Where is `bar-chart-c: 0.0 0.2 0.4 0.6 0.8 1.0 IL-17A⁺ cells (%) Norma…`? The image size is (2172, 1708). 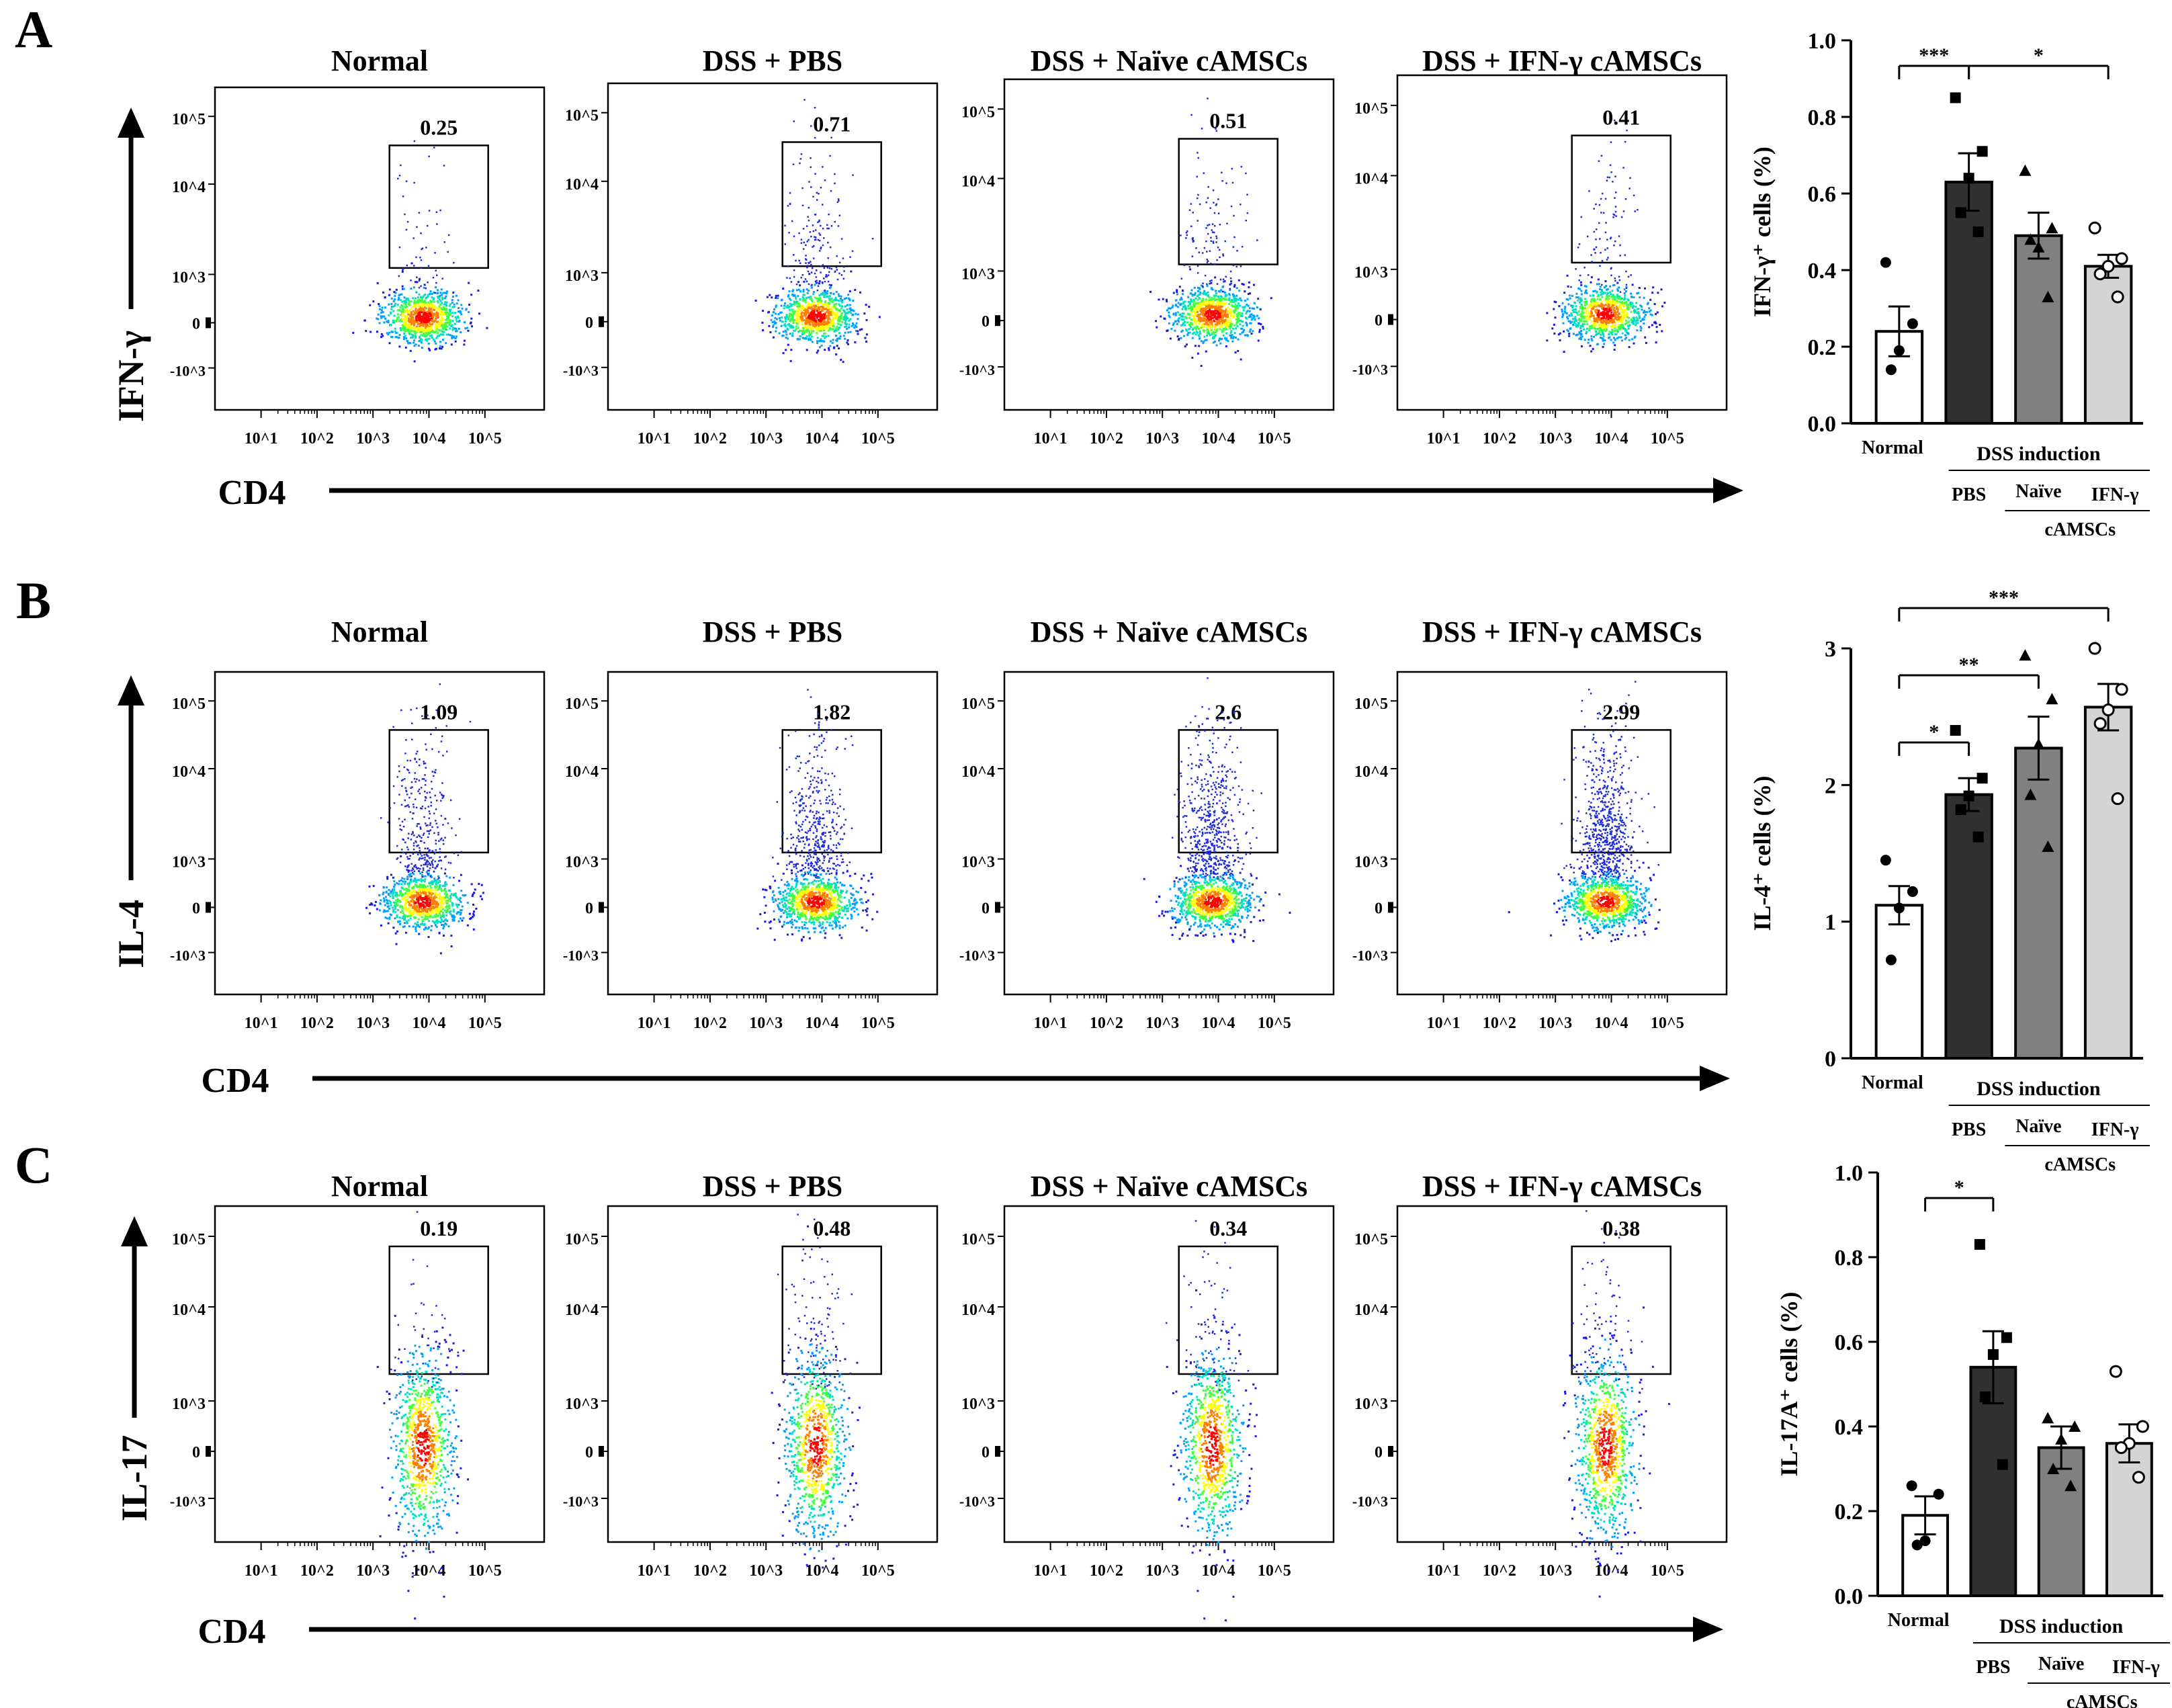
bar-chart-c: 0.0 0.2 0.4 0.6 0.8 1.0 IL-17A⁺ cells (%) Norma… is located at coordinates (1973, 1434).